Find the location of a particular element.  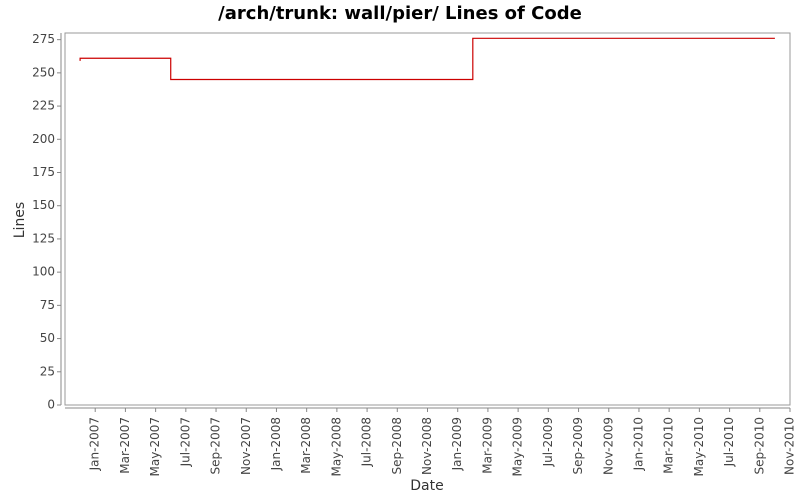

data-line is located at coordinates (427, 59).